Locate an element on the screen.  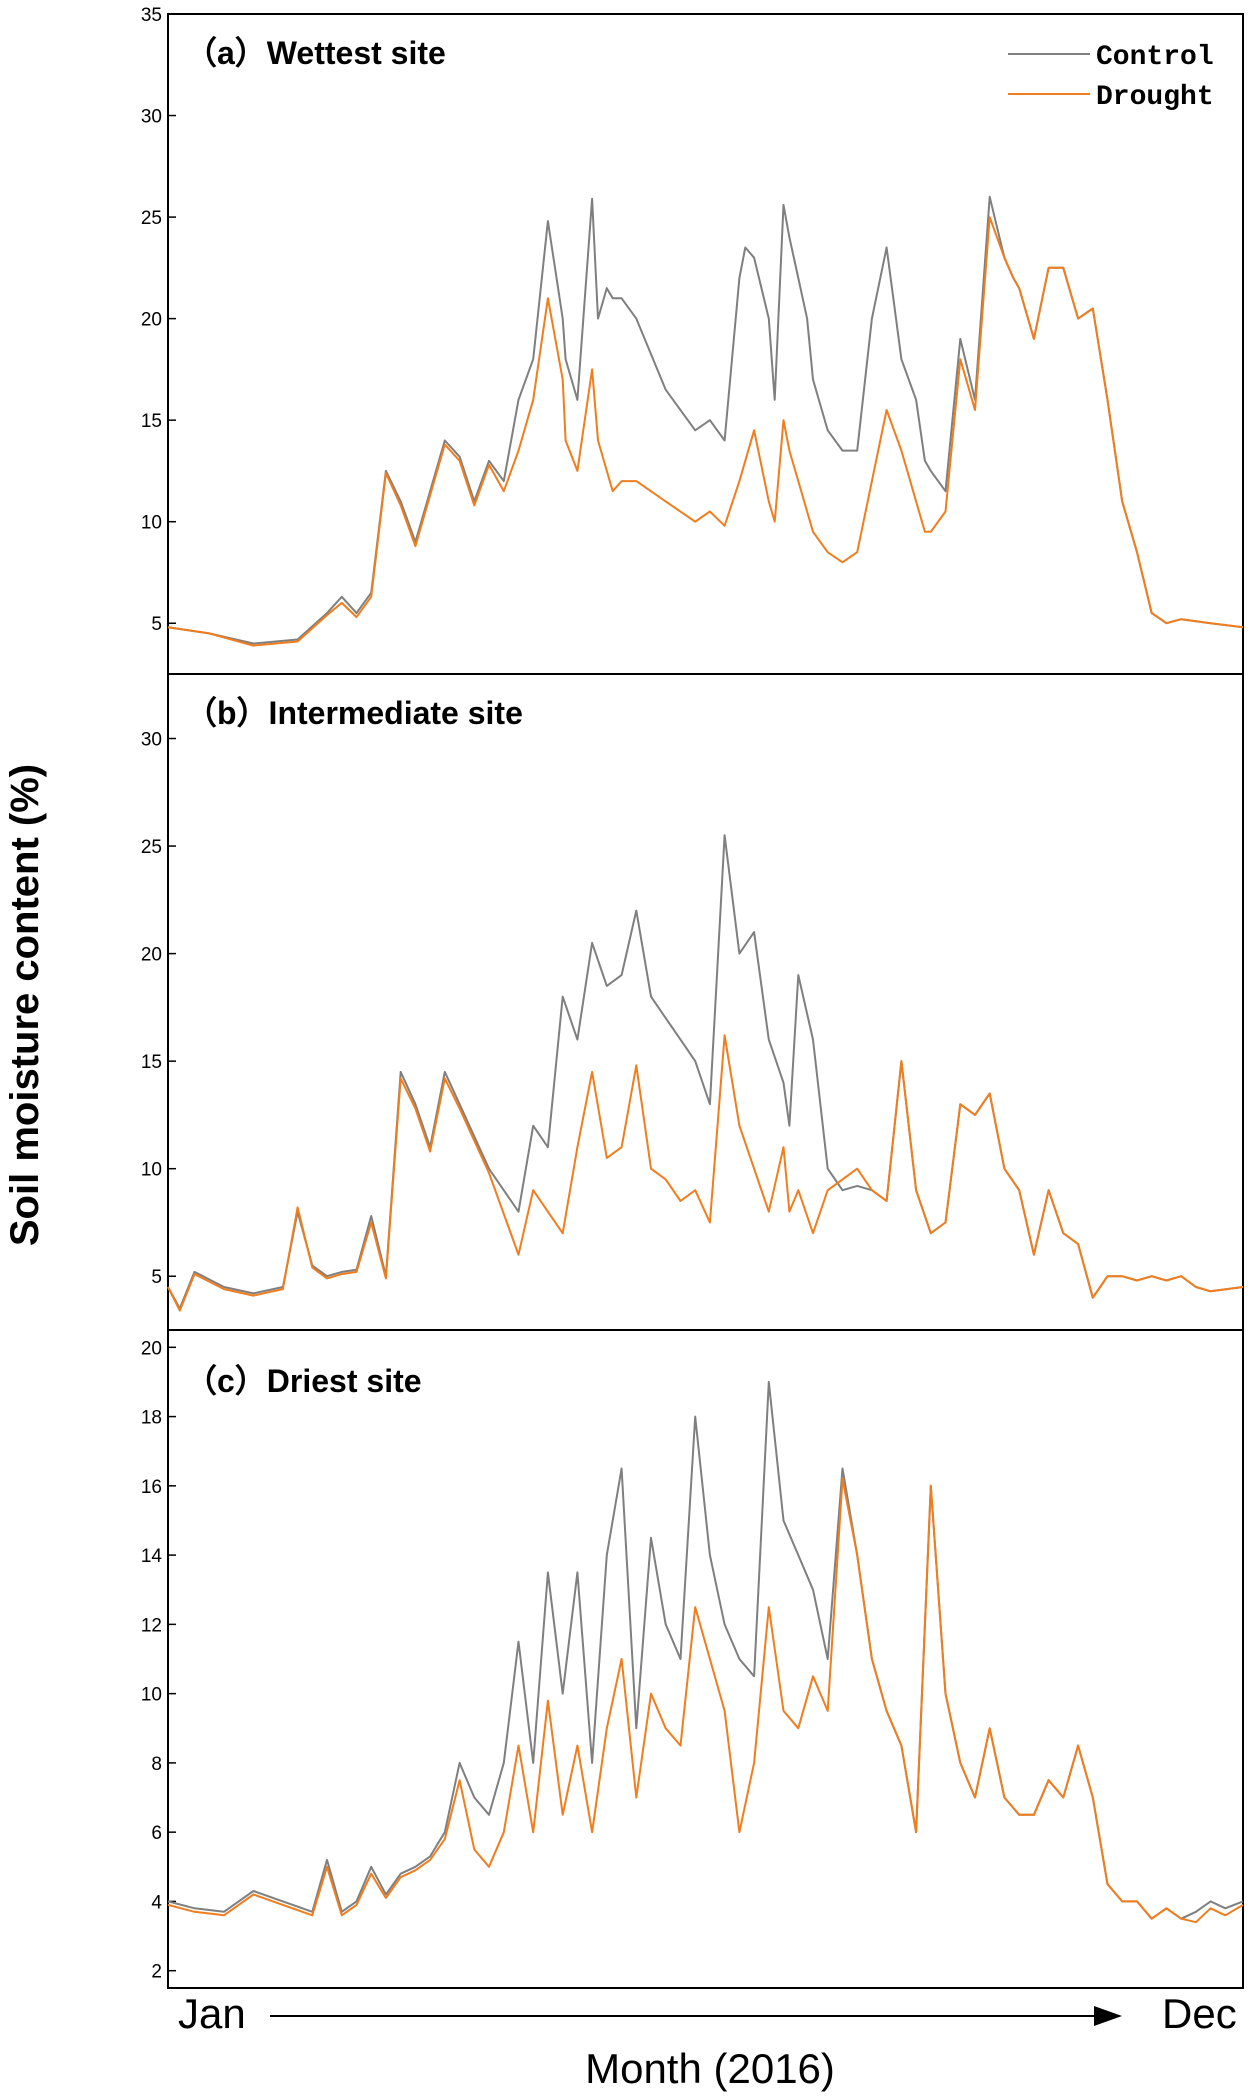
panel-c-ytick-label: 20 is located at coordinates (151, 1348).